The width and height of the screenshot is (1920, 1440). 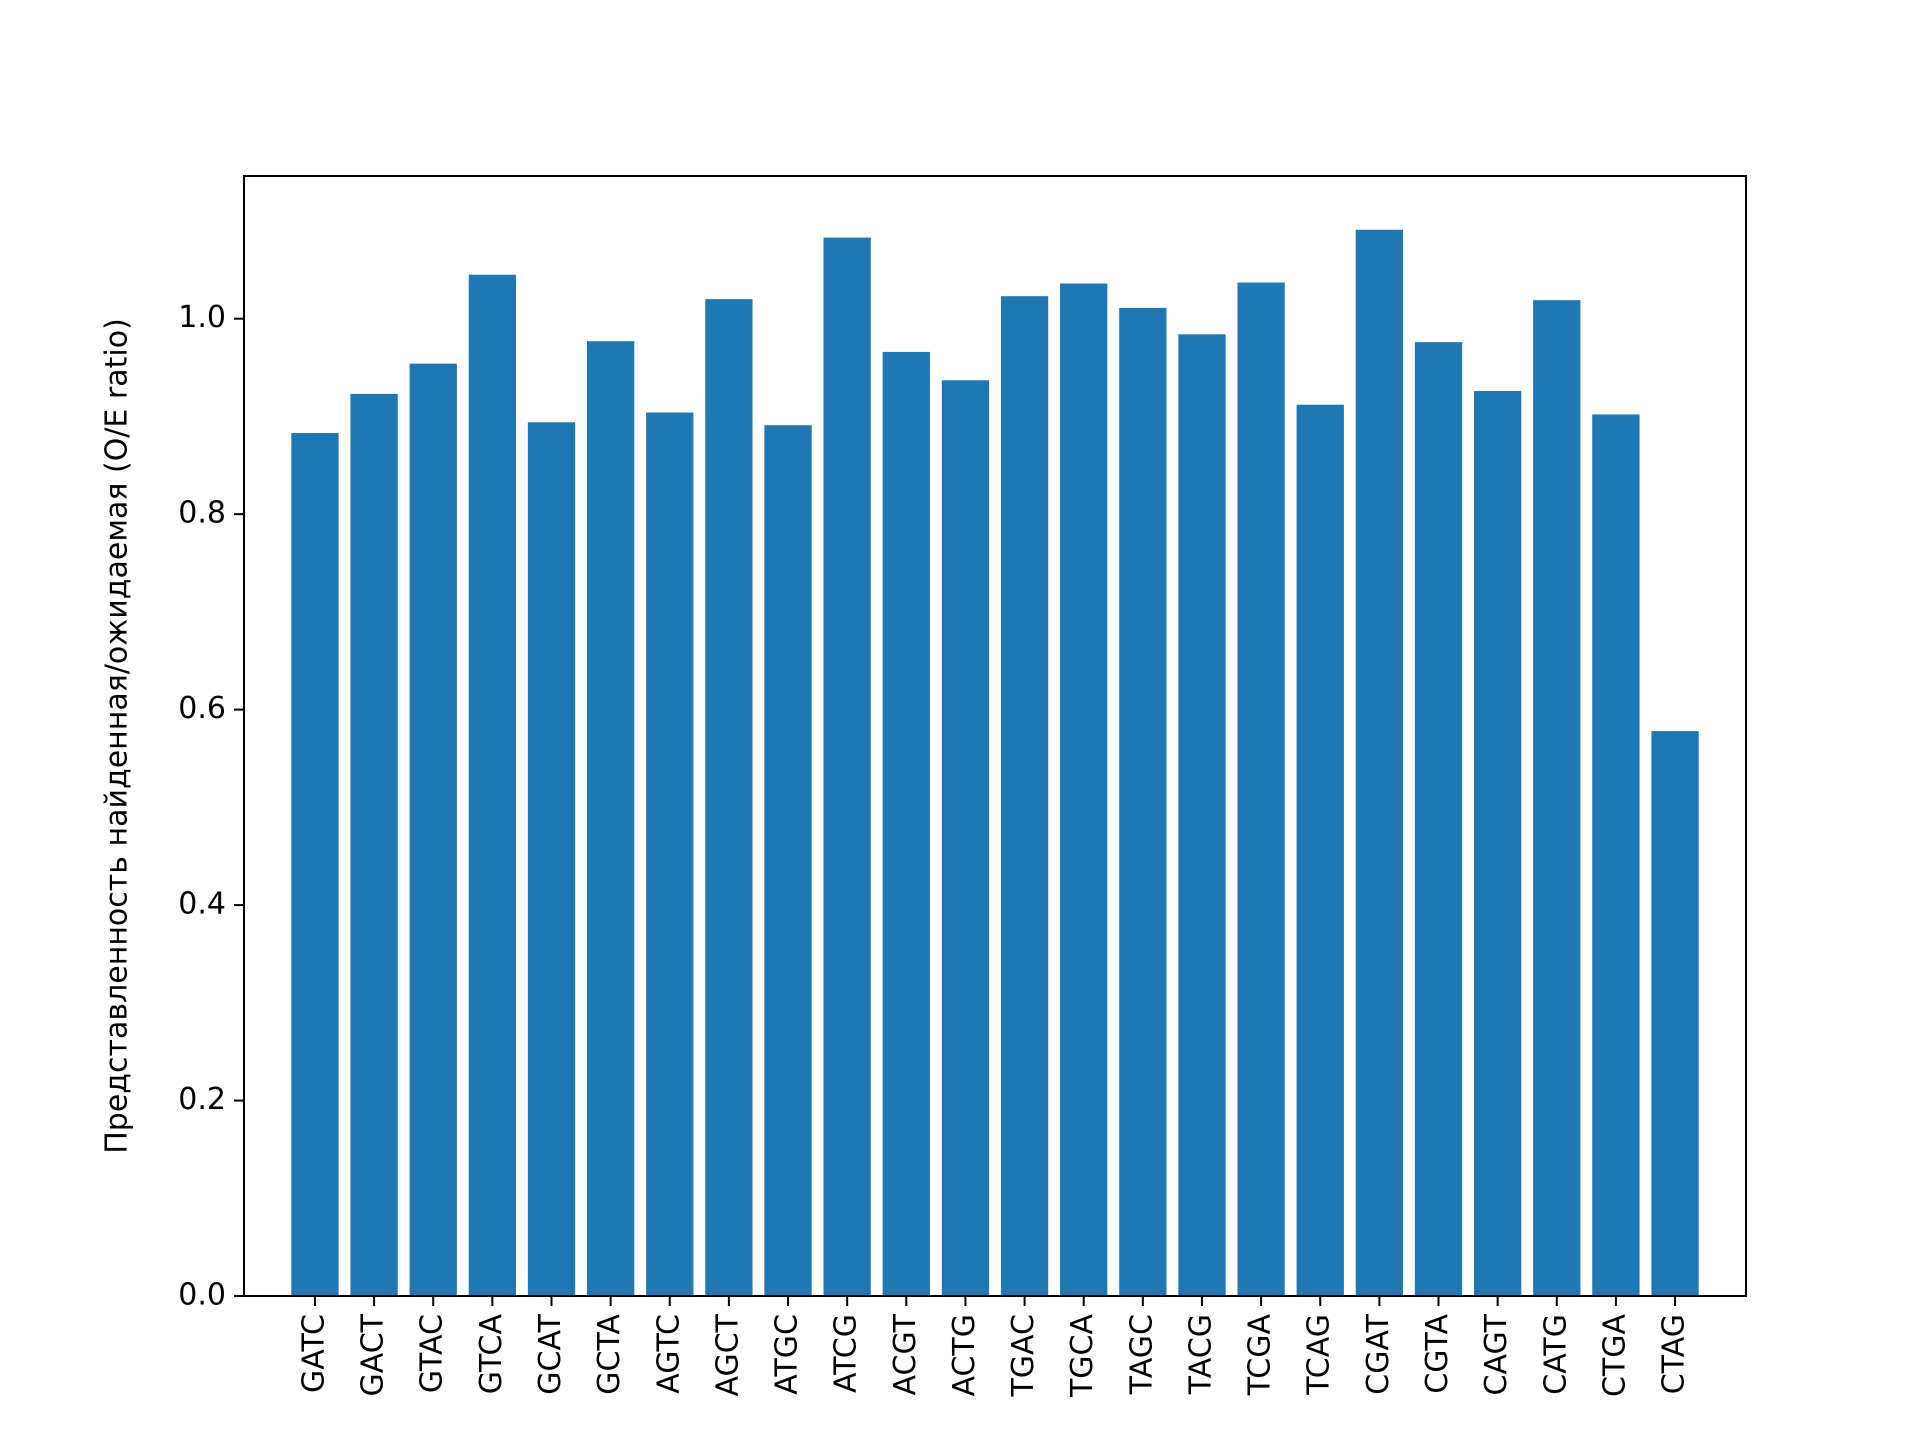 I want to click on bar-tcag, so click(x=1320, y=850).